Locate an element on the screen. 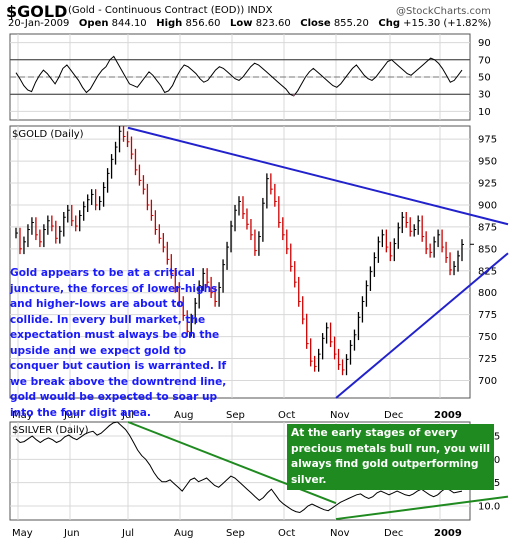  indicator-y-tick-label: 90 is located at coordinates (484, 43).